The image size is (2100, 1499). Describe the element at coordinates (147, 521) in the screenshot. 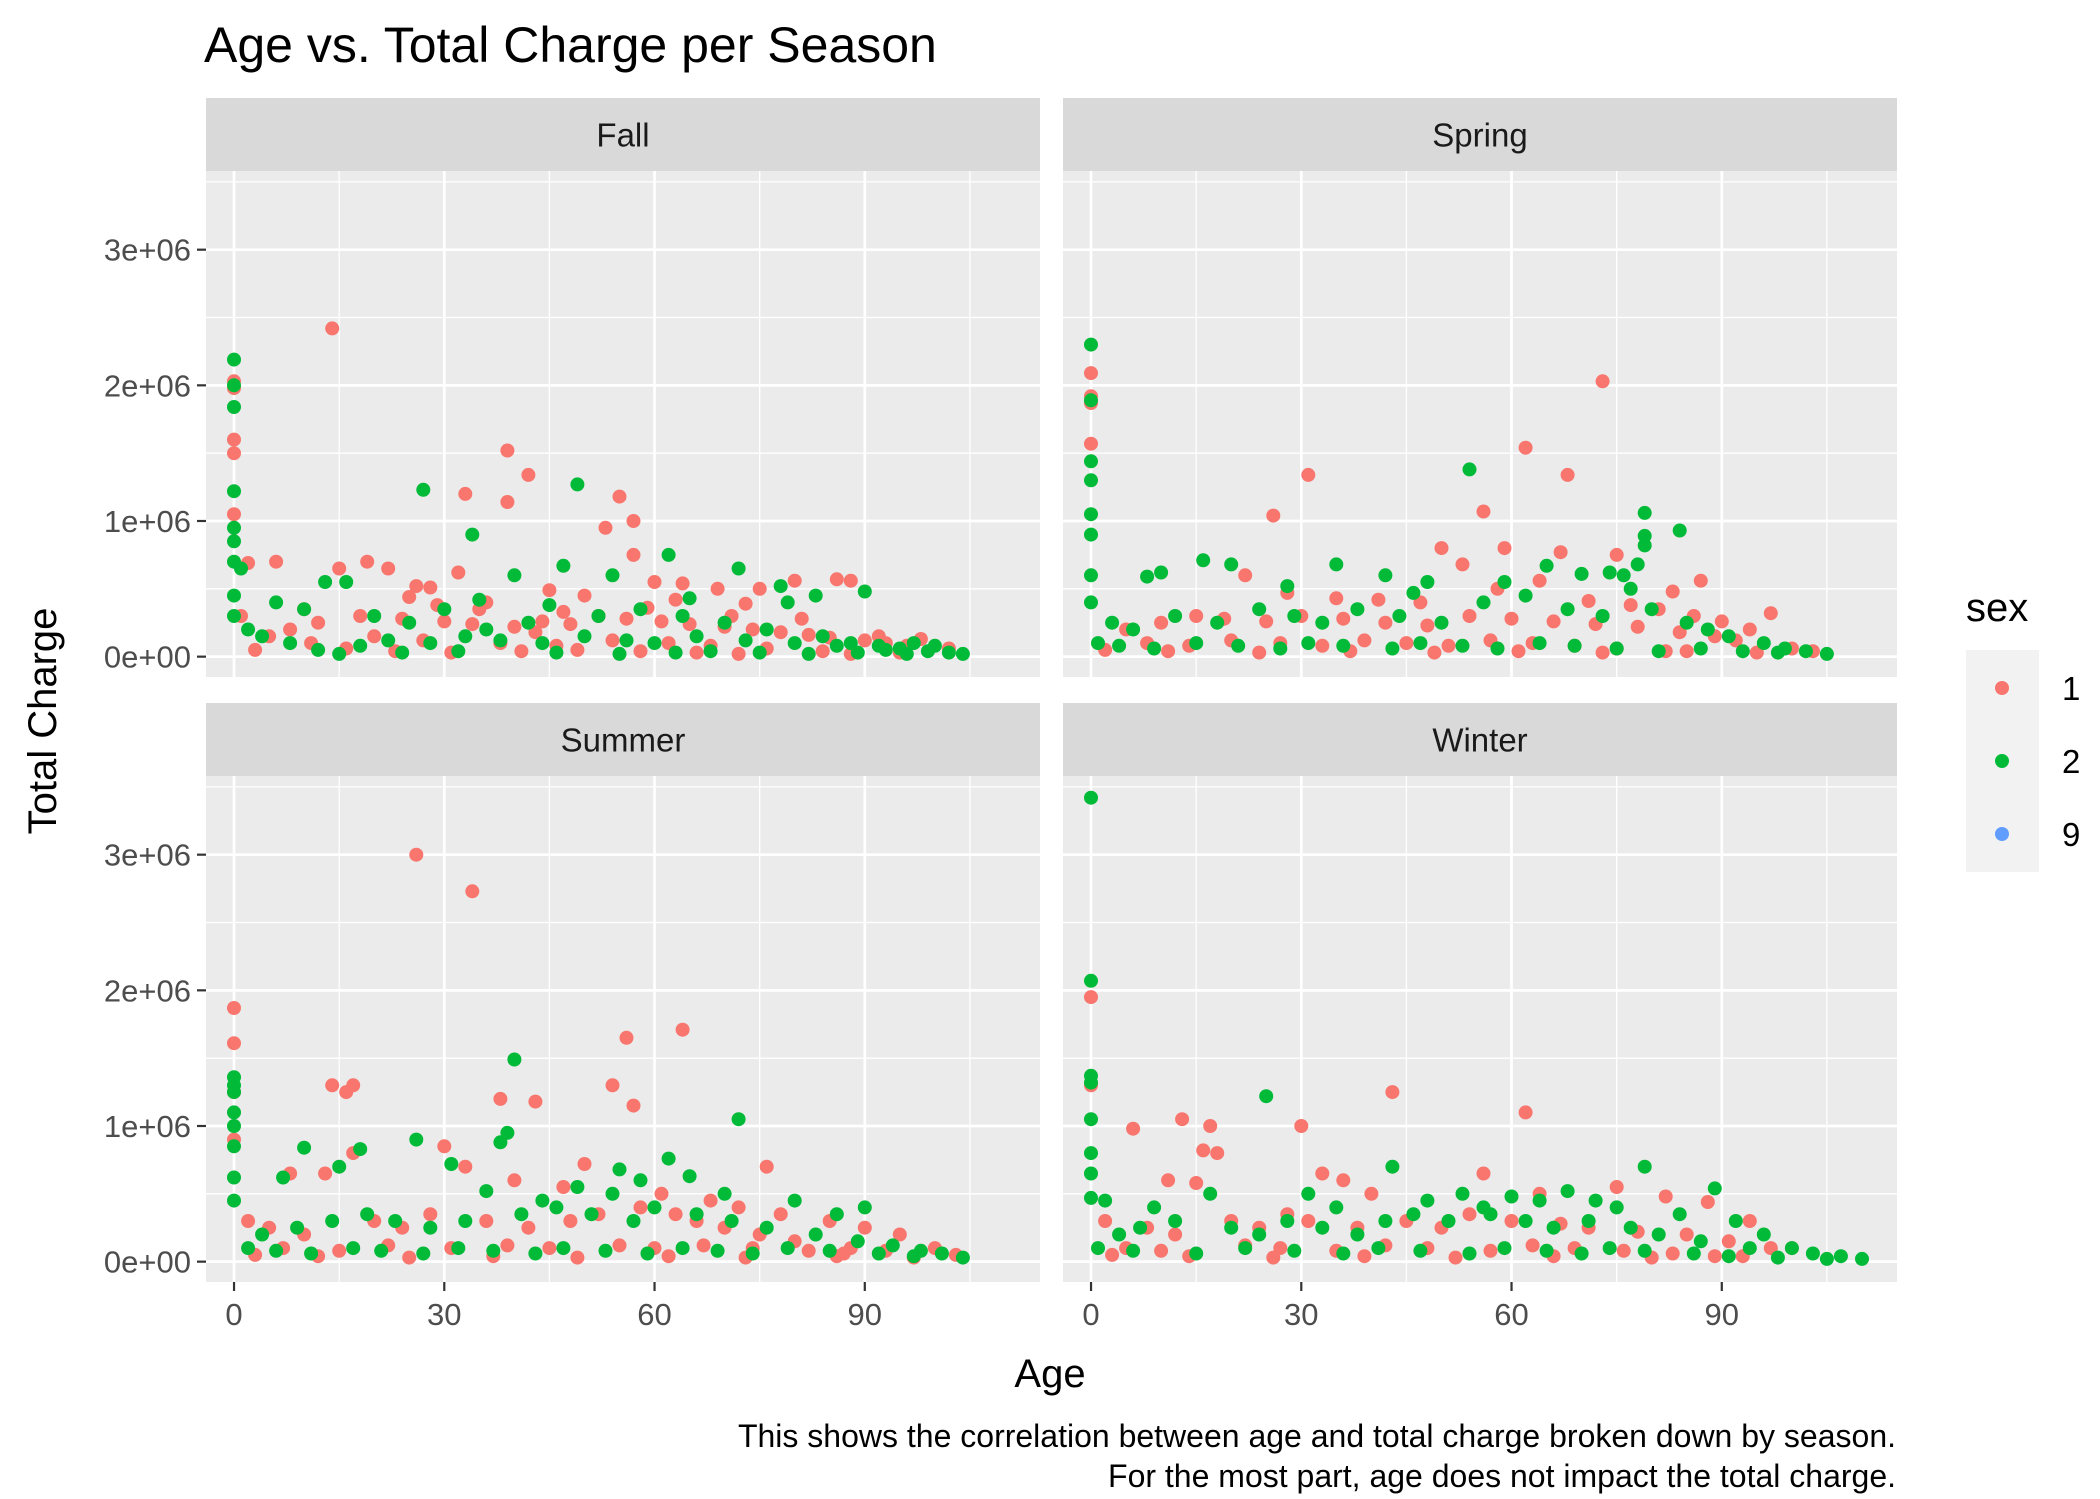

I see `y-tick-label: 1e+06` at that location.